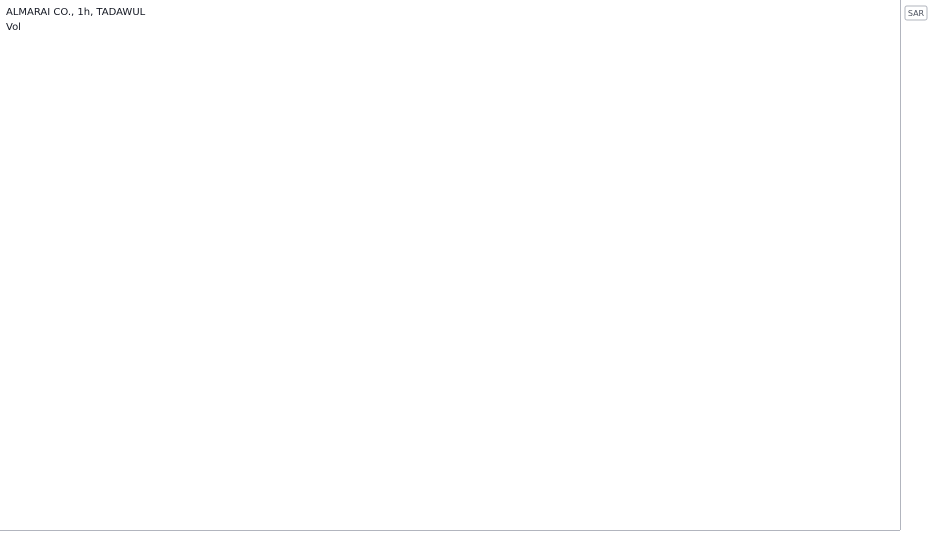 The image size is (932, 550). I want to click on chart-title: ALMARAI CO., 1h, TADAWUL, so click(76, 12).